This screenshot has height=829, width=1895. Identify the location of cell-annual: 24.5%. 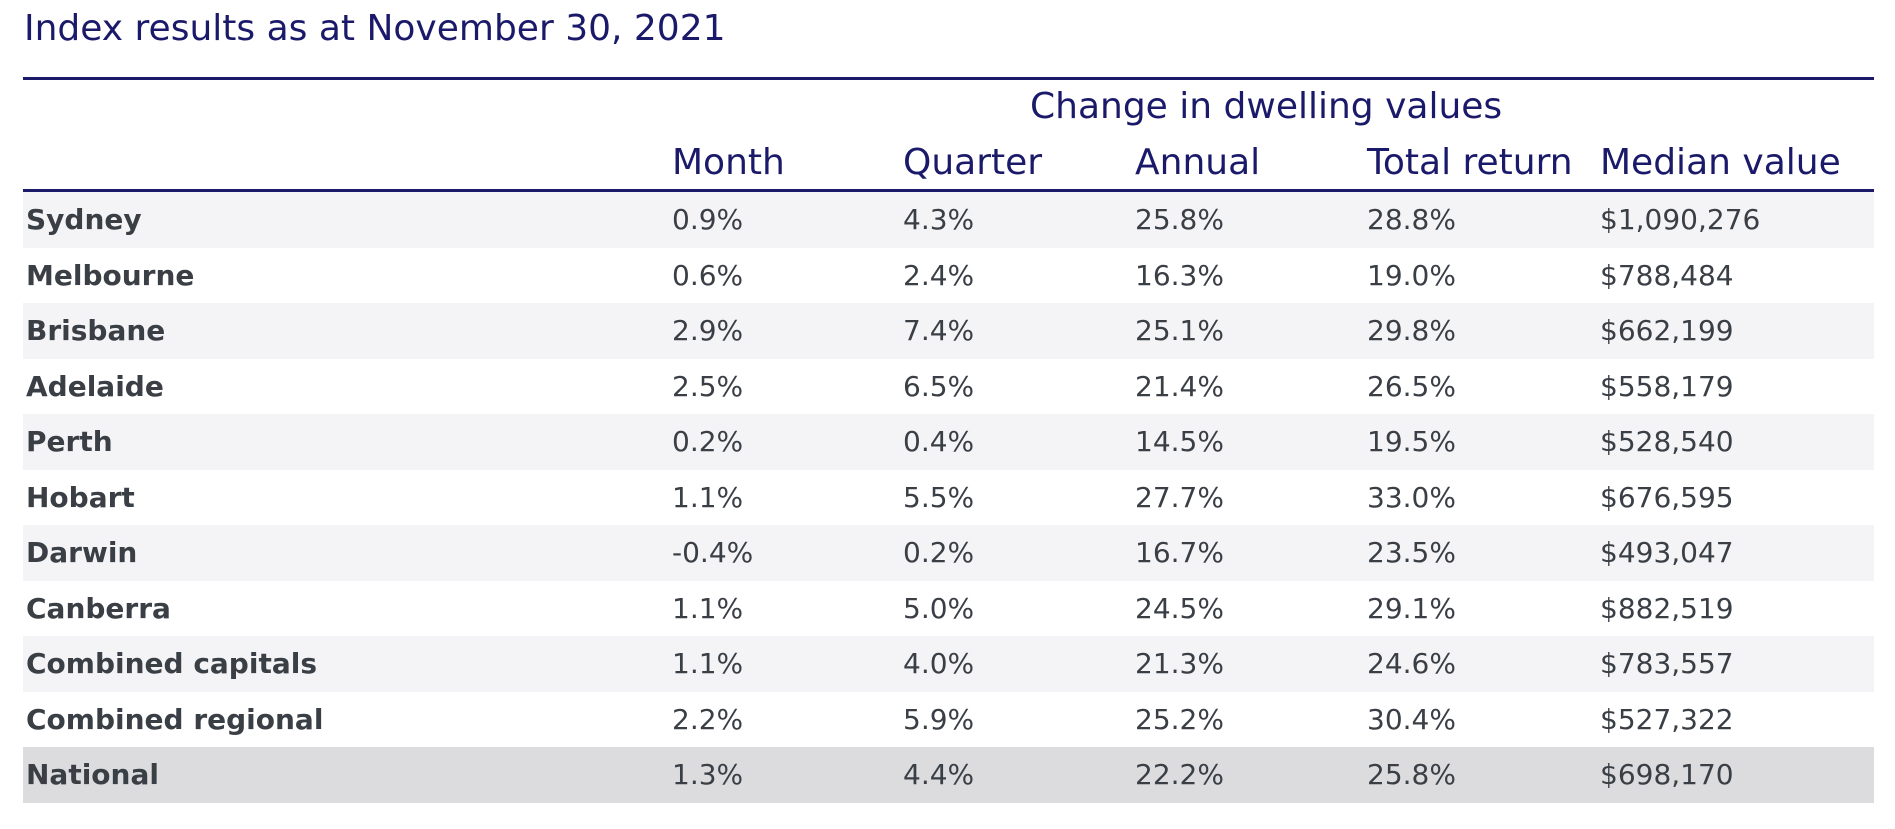
(1179, 608).